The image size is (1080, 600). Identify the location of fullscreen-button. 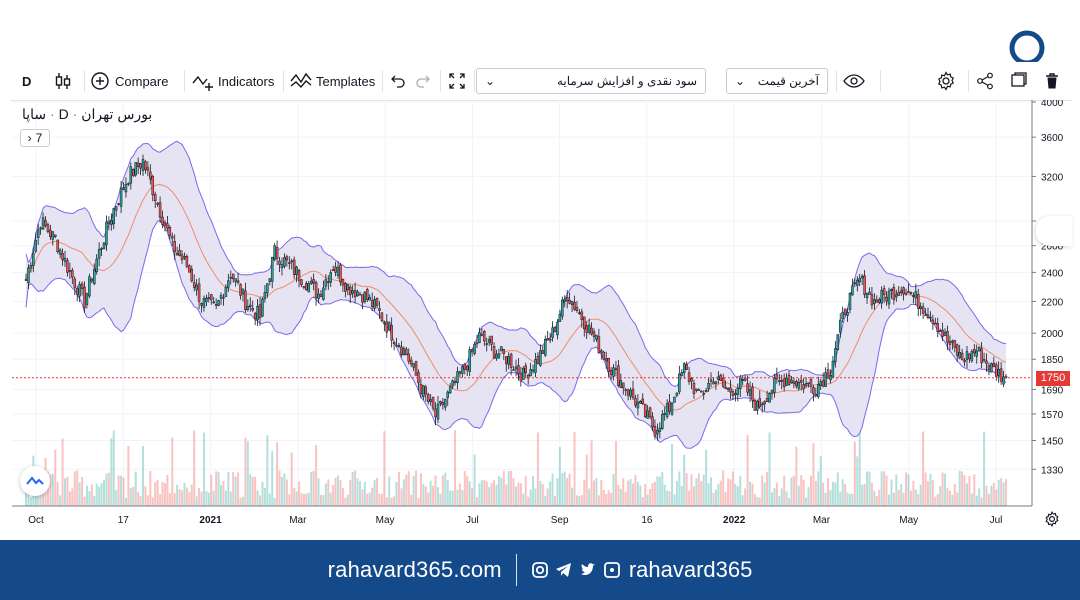
(457, 81).